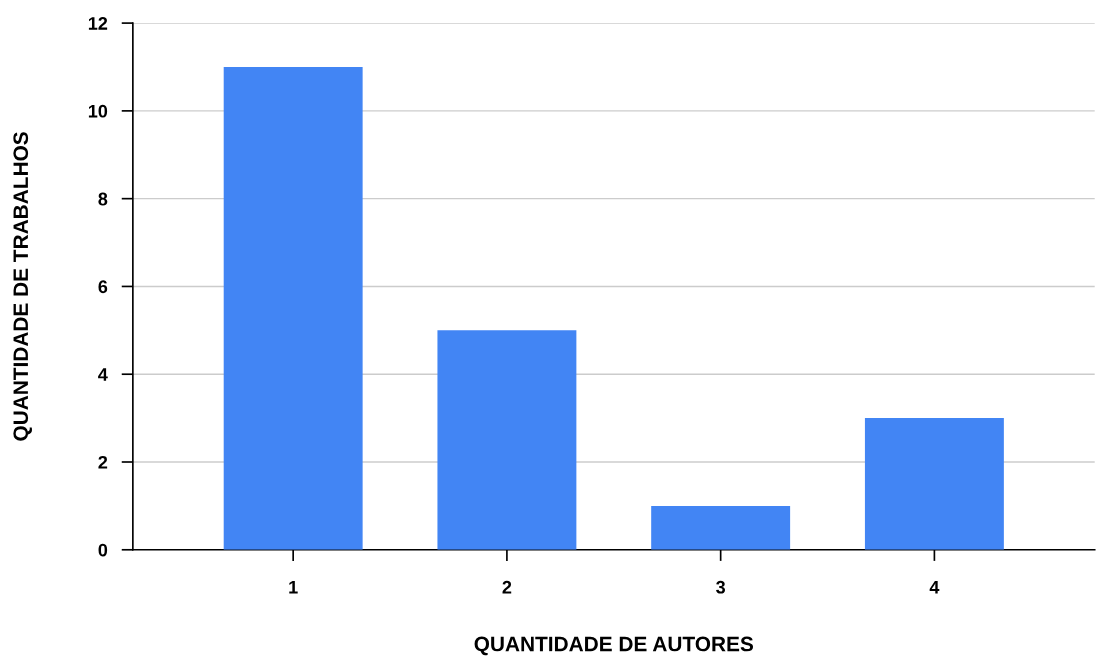  What do you see at coordinates (293, 587) in the screenshot?
I see `x-tick-label: 1` at bounding box center [293, 587].